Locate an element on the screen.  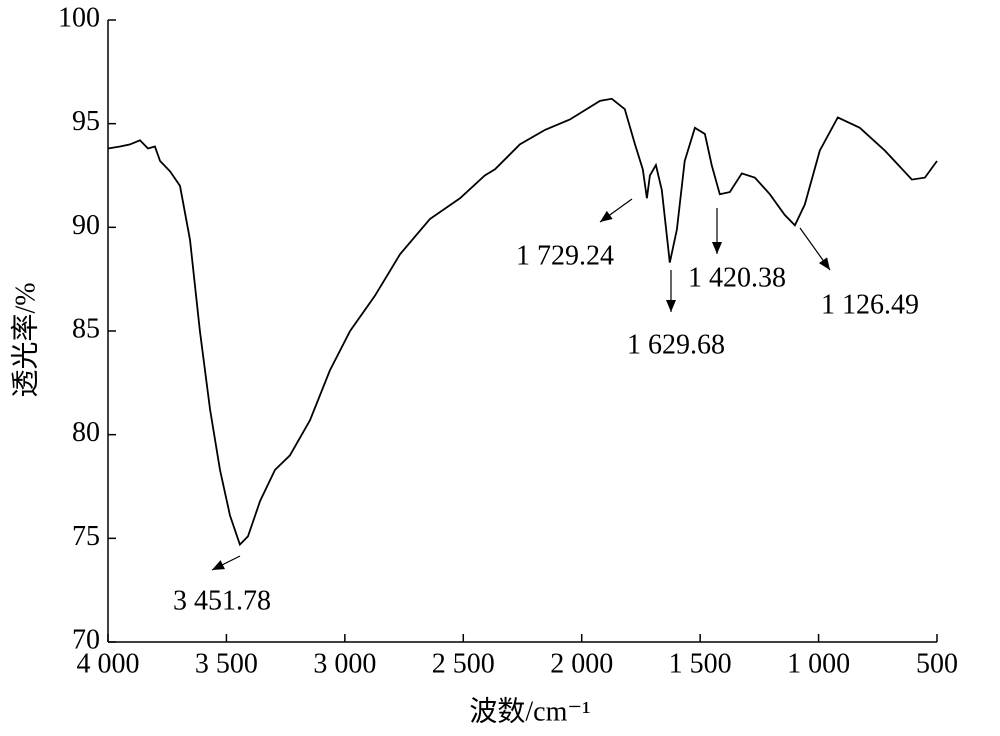
annotation: 1 629.68 is located at coordinates (676, 344).